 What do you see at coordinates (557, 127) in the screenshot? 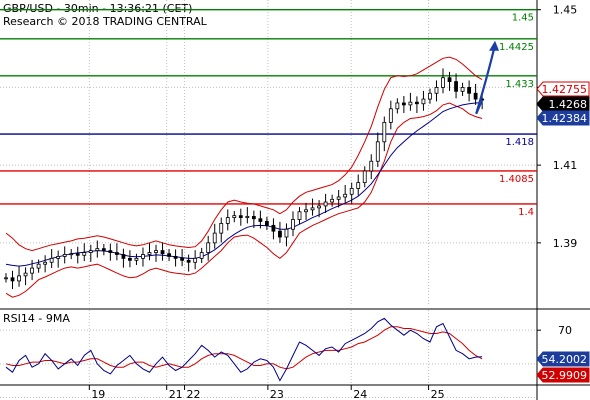
I see `price-axis-ticks: 1.391.411.431.45` at bounding box center [557, 127].